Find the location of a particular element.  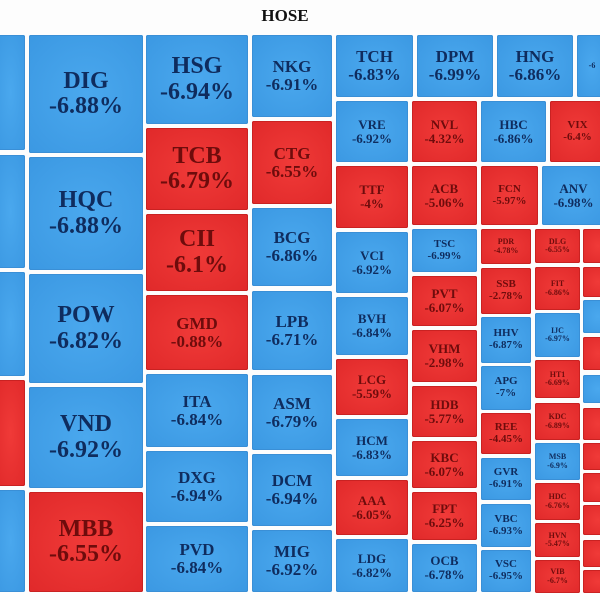

stock-tile-pvd: PVD -6.84% is located at coordinates (197, 559).